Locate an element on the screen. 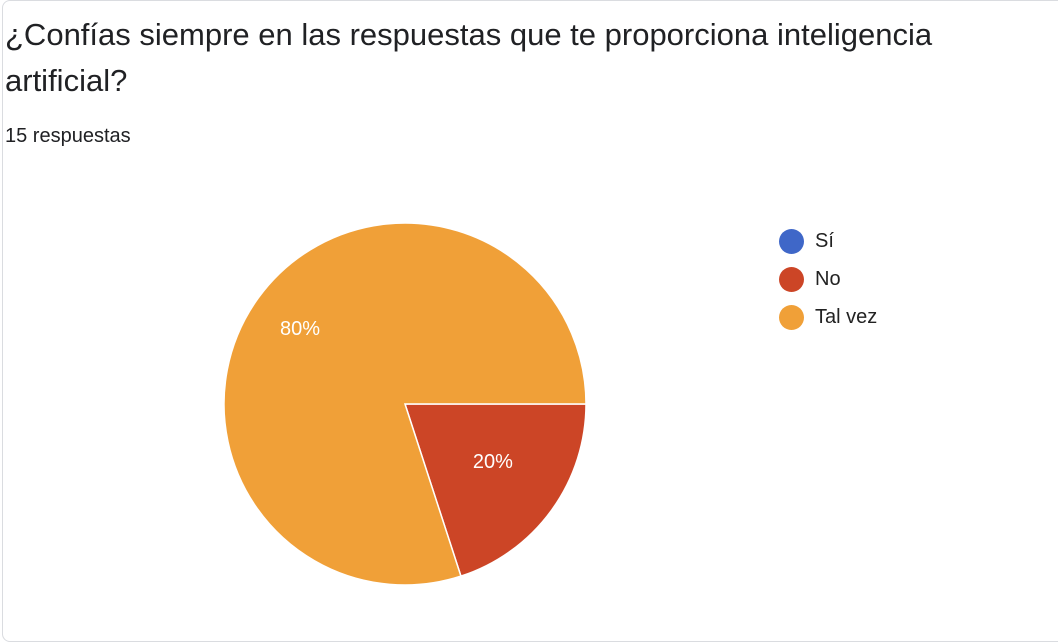  legend-swatch-si is located at coordinates (791, 241).